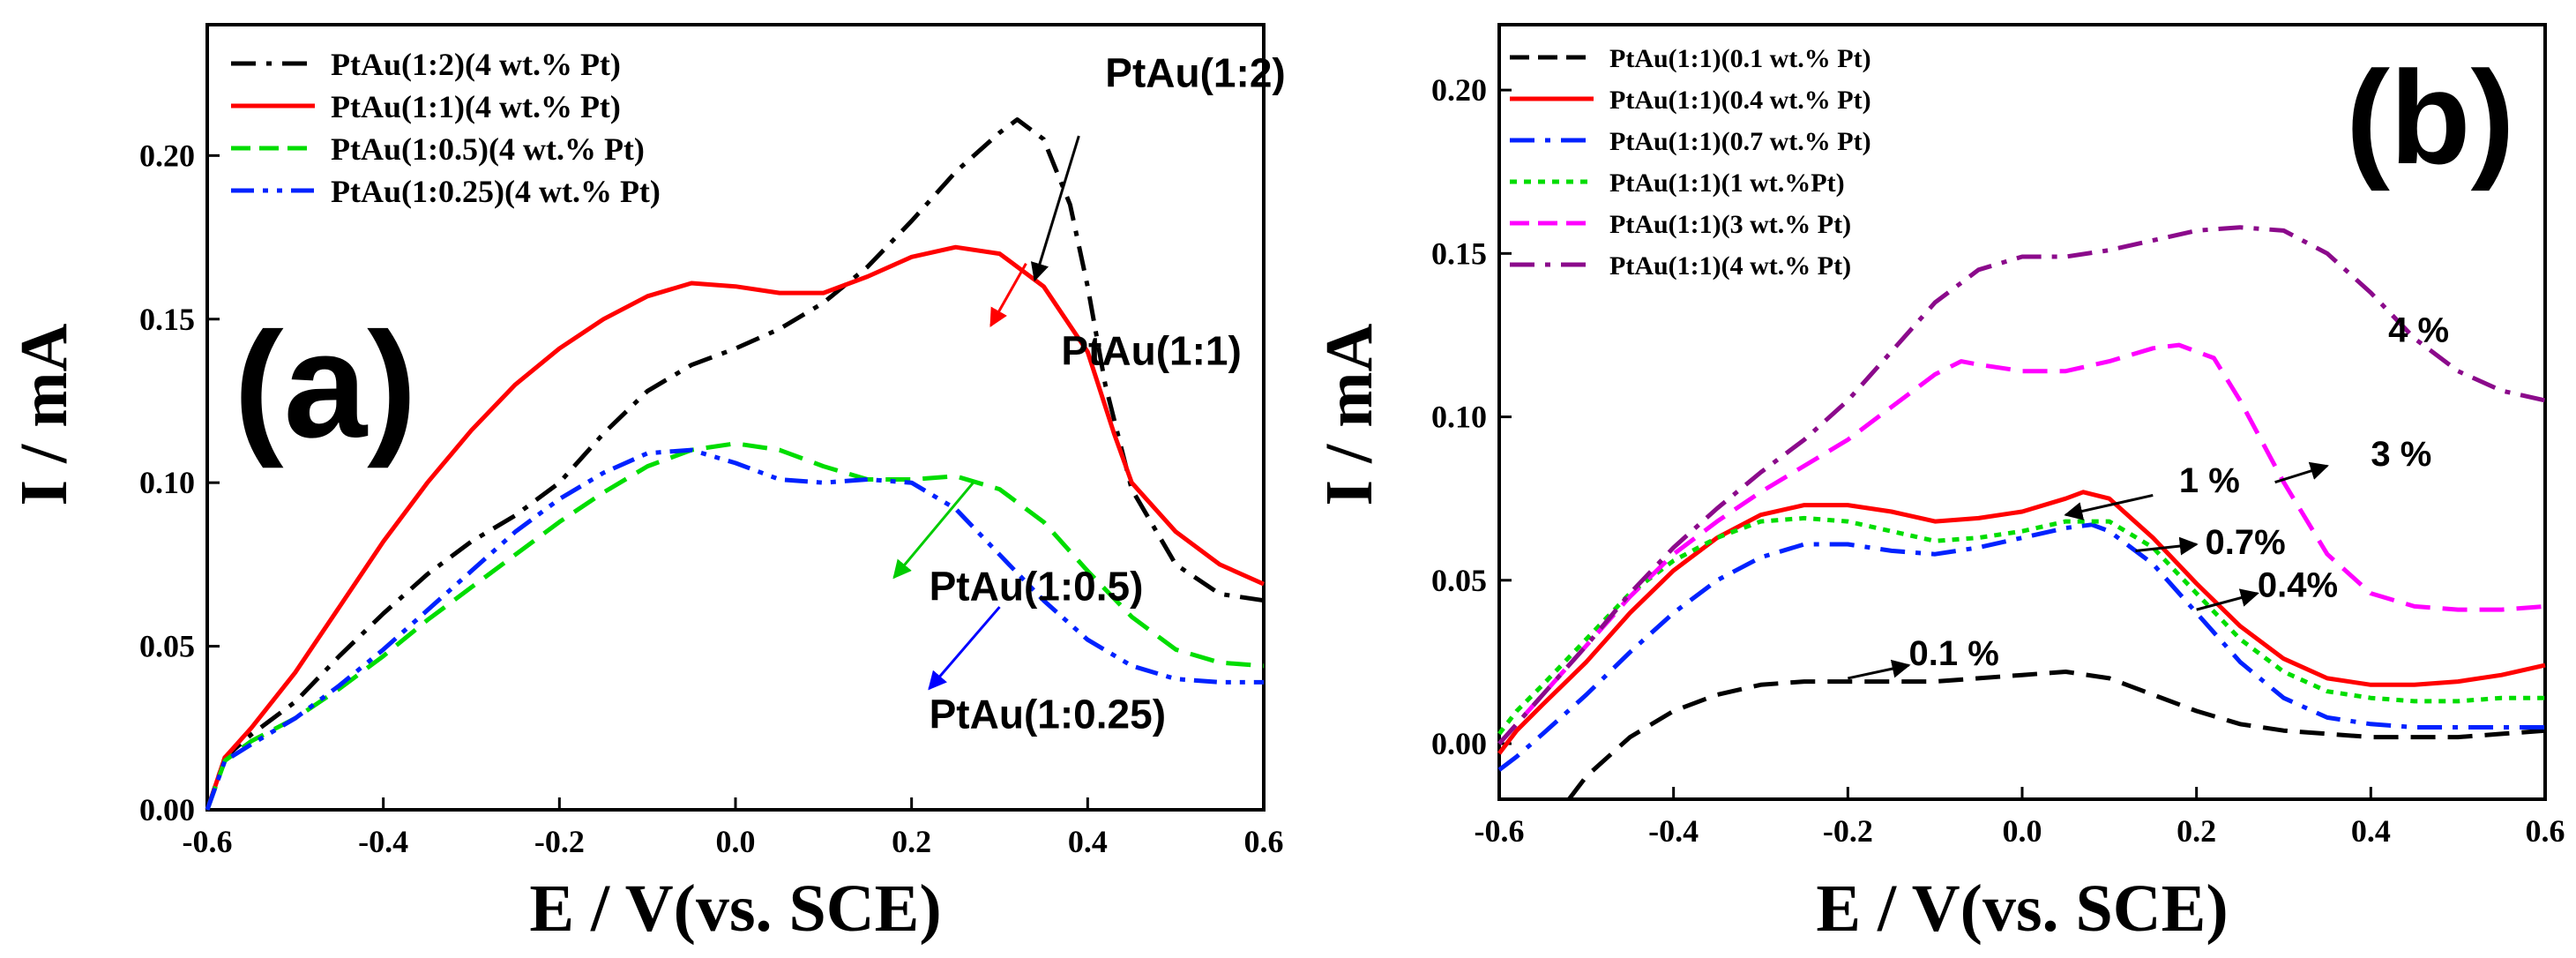 This screenshot has width=2576, height=958. Describe the element at coordinates (1195, 72) in the screenshot. I see `panel-a-annotation-label-0: PtAu(1:2)` at that location.